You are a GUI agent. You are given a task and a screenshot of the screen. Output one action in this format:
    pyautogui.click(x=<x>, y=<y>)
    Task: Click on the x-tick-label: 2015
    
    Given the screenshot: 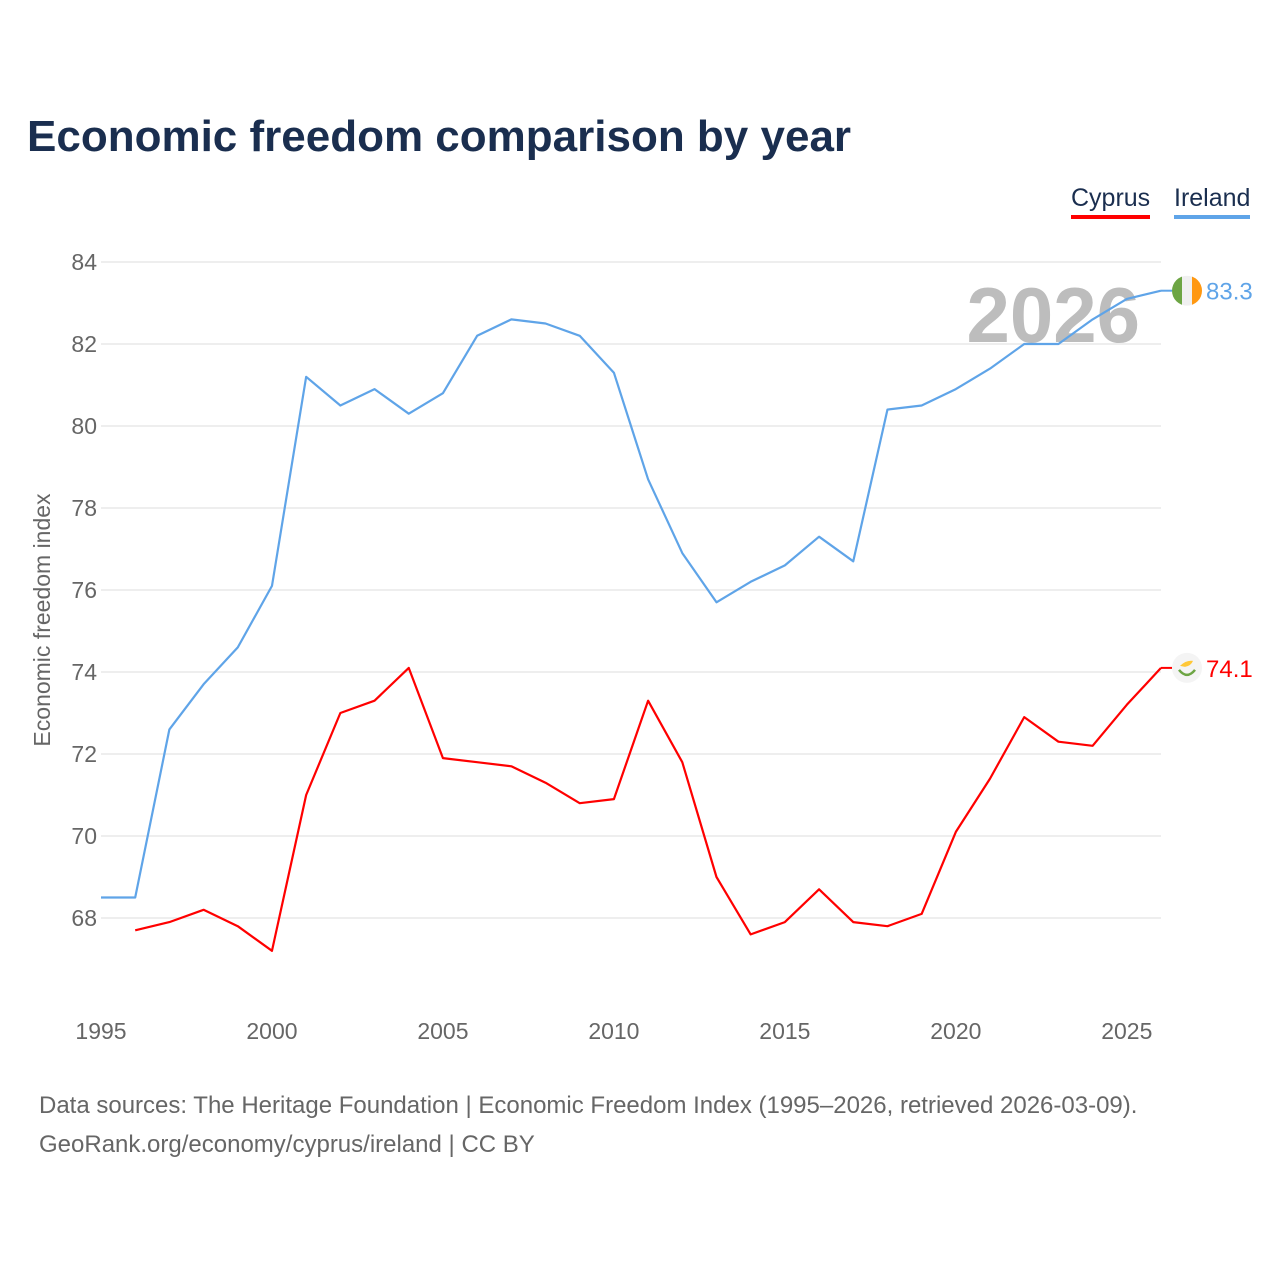 What is the action you would take?
    pyautogui.click(x=784, y=1031)
    